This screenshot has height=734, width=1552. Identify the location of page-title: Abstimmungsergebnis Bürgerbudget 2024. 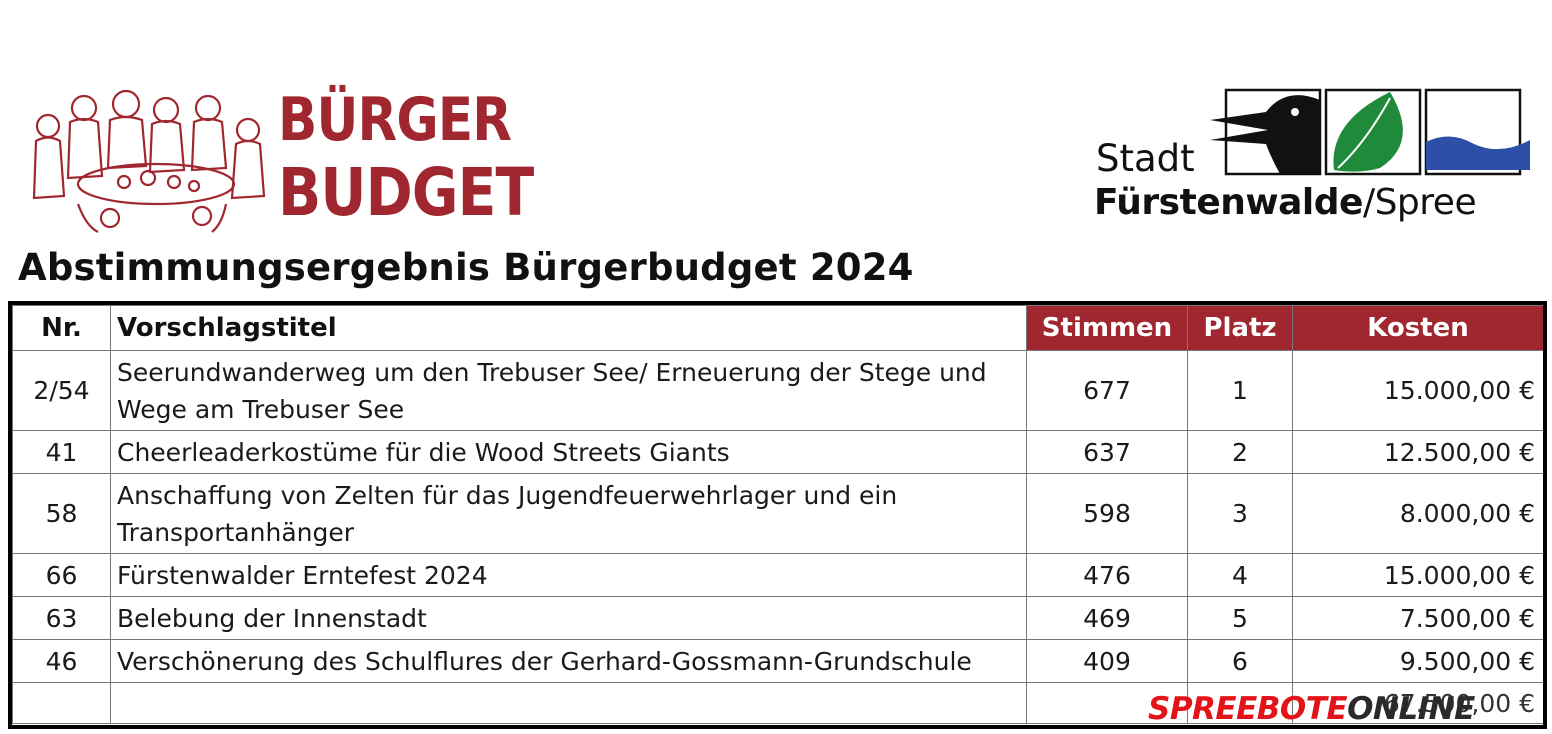
(466, 267).